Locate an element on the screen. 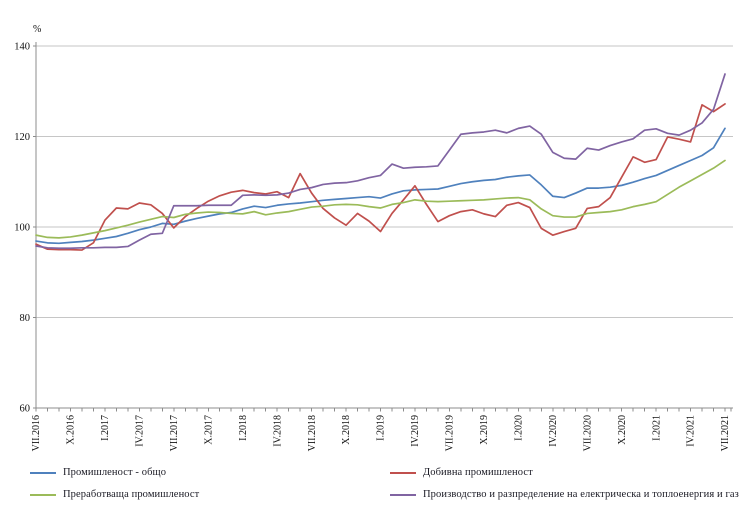 The height and width of the screenshot is (518, 740). x-tick-label: IV.2019 is located at coordinates (415, 431).